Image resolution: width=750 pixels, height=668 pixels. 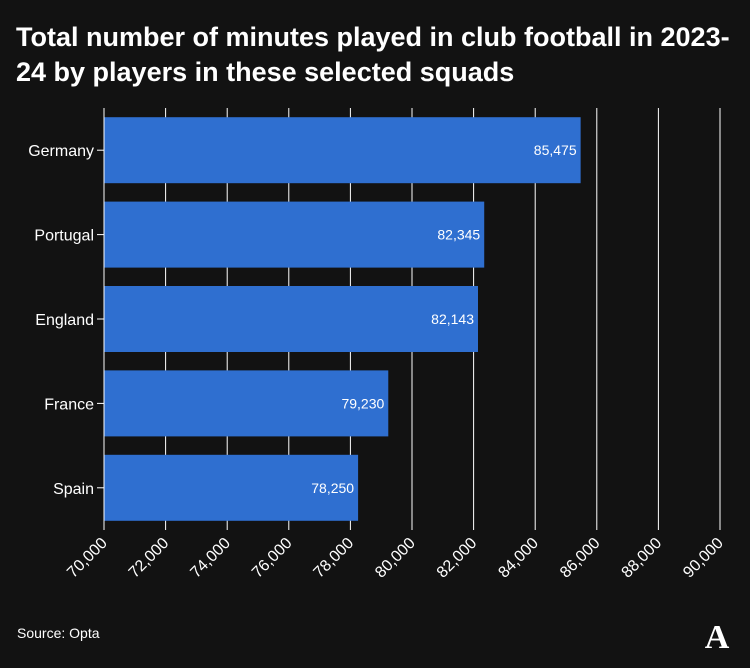 What do you see at coordinates (332, 488) in the screenshot?
I see `bar-value-label: 78,250` at bounding box center [332, 488].